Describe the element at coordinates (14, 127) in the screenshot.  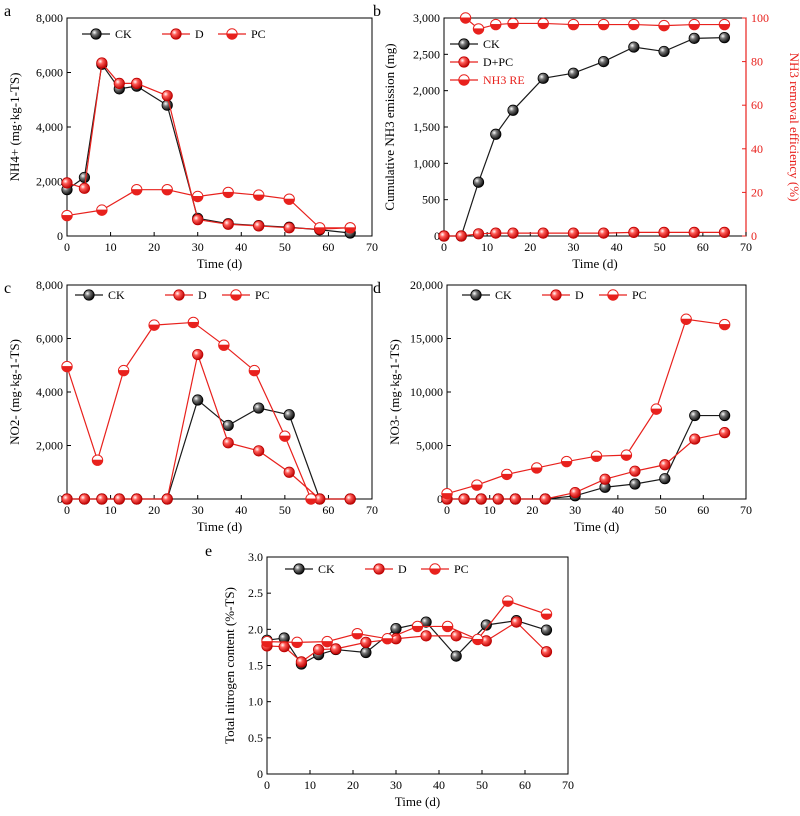
I see `y-axis-label: NH4+ (mg·kg-1-TS)` at that location.